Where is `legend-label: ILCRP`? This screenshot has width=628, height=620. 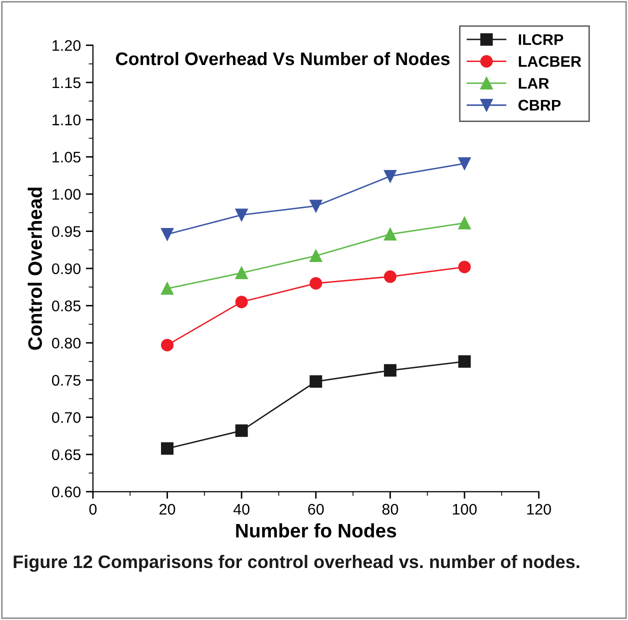
legend-label: ILCRP is located at coordinates (541, 39).